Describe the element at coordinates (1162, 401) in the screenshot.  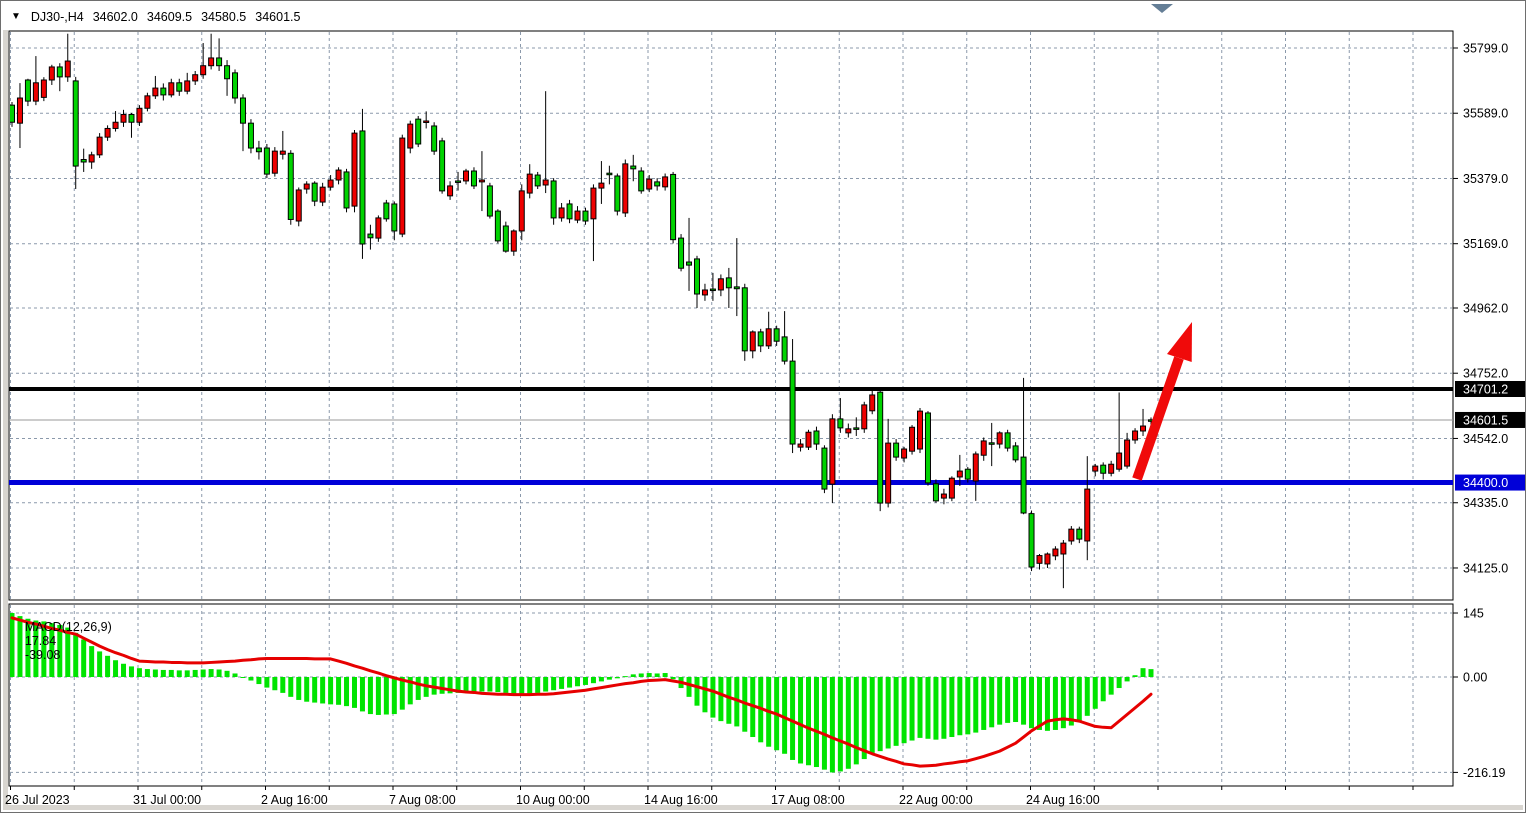
I see `red-up-arrow` at that location.